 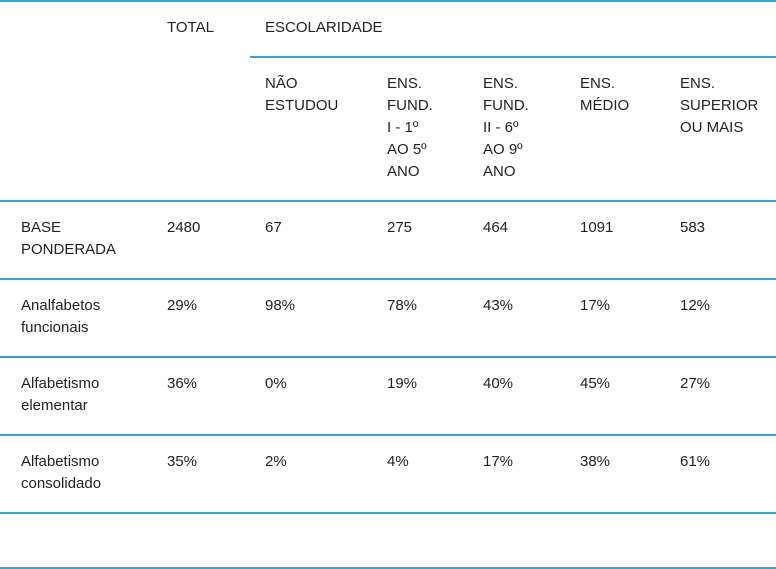 I want to click on row-4-superior: 61%, so click(x=695, y=461).